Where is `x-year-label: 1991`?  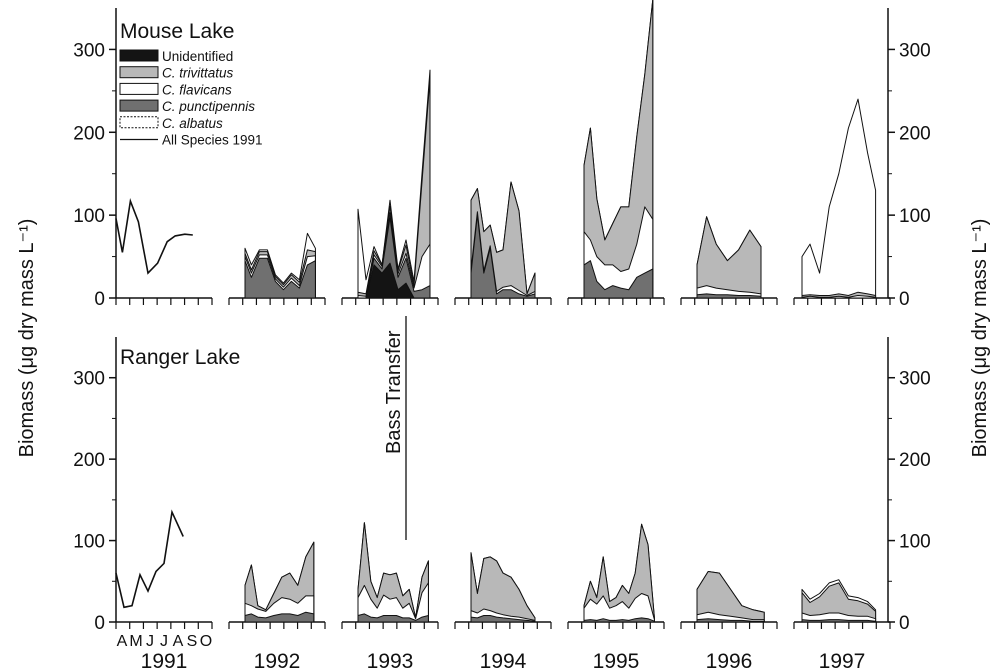 x-year-label: 1991 is located at coordinates (164, 660).